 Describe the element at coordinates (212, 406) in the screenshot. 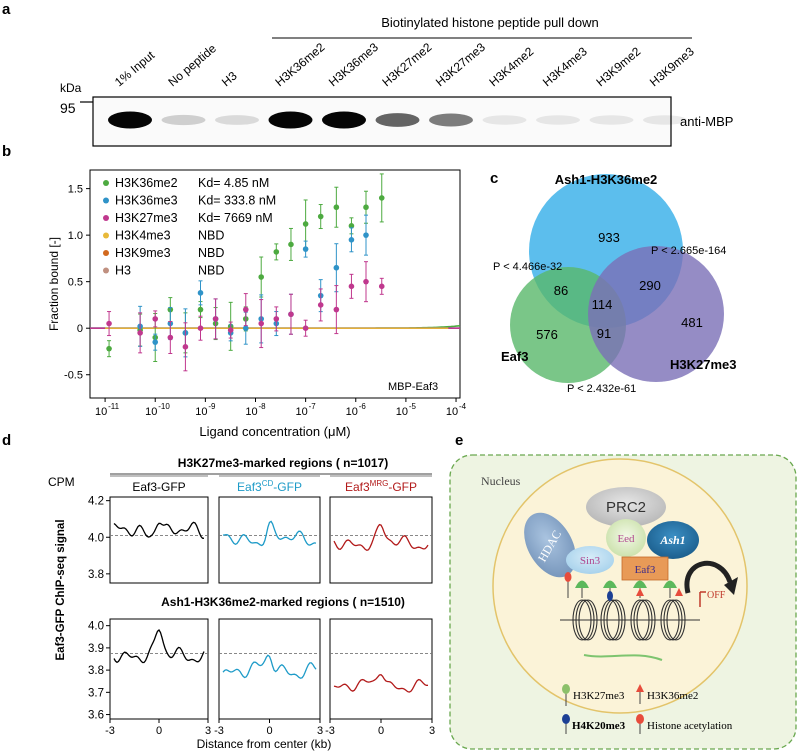

I see `x-tick-exponent: -9` at that location.